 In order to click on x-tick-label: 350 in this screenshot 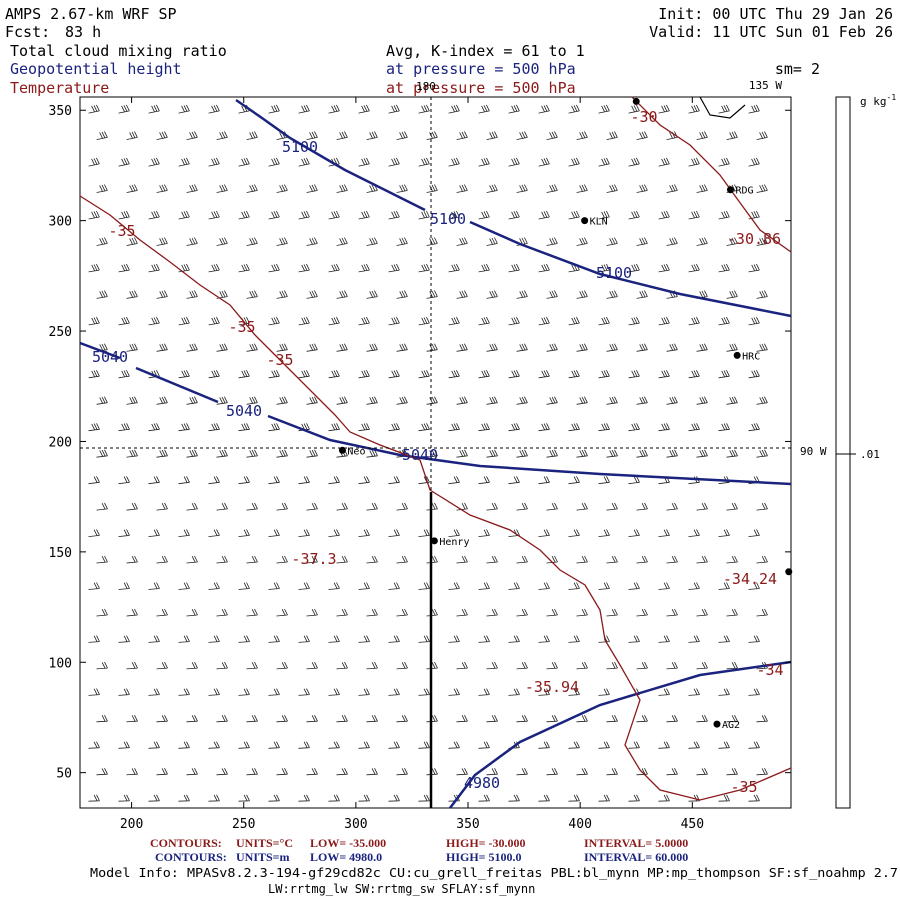, I will do `click(467, 824)`.